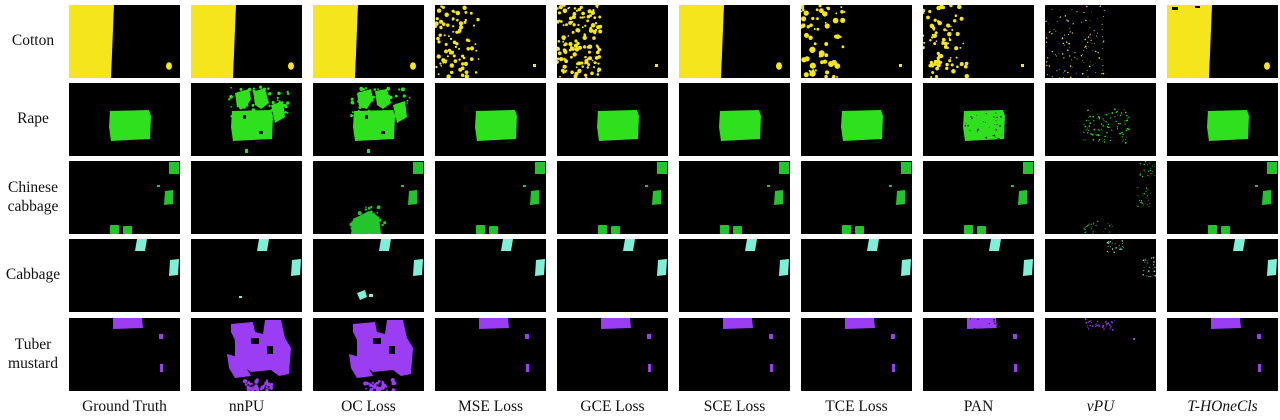 The width and height of the screenshot is (1280, 420). What do you see at coordinates (1259, 368) in the screenshot?
I see `field-right-lower` at bounding box center [1259, 368].